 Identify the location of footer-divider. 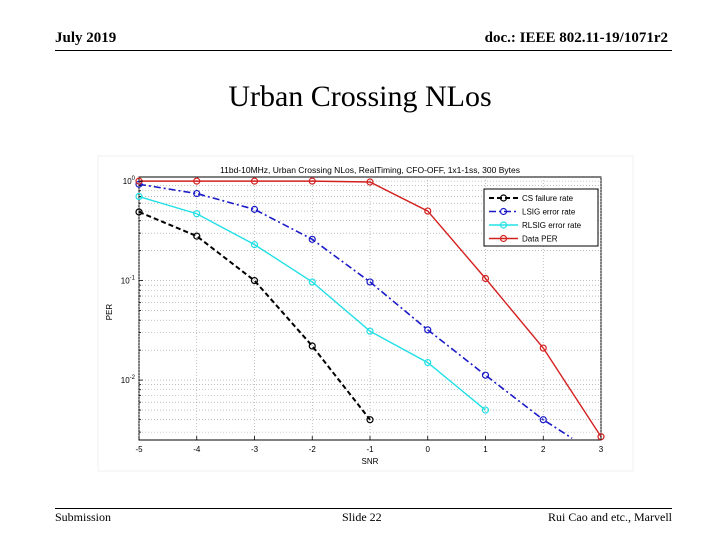
(363, 508).